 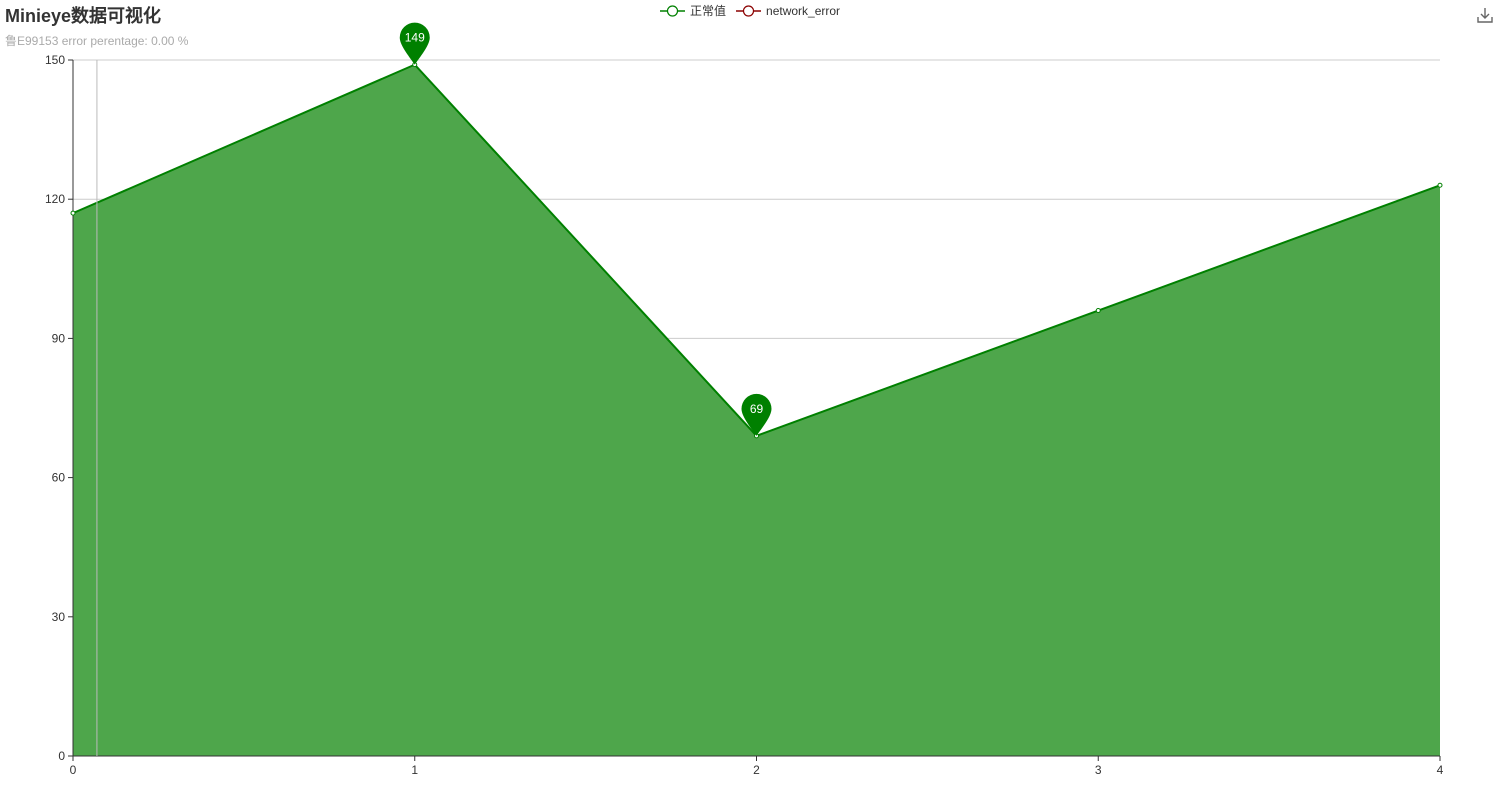 What do you see at coordinates (59, 338) in the screenshot?
I see `y-tick-label: 90` at bounding box center [59, 338].